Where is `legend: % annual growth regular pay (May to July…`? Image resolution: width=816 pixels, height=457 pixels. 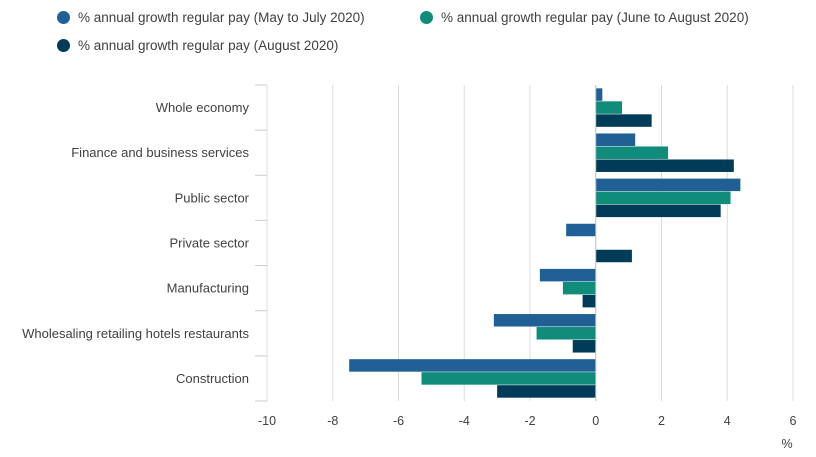
legend: % annual growth regular pay (May to July… is located at coordinates (408, 30).